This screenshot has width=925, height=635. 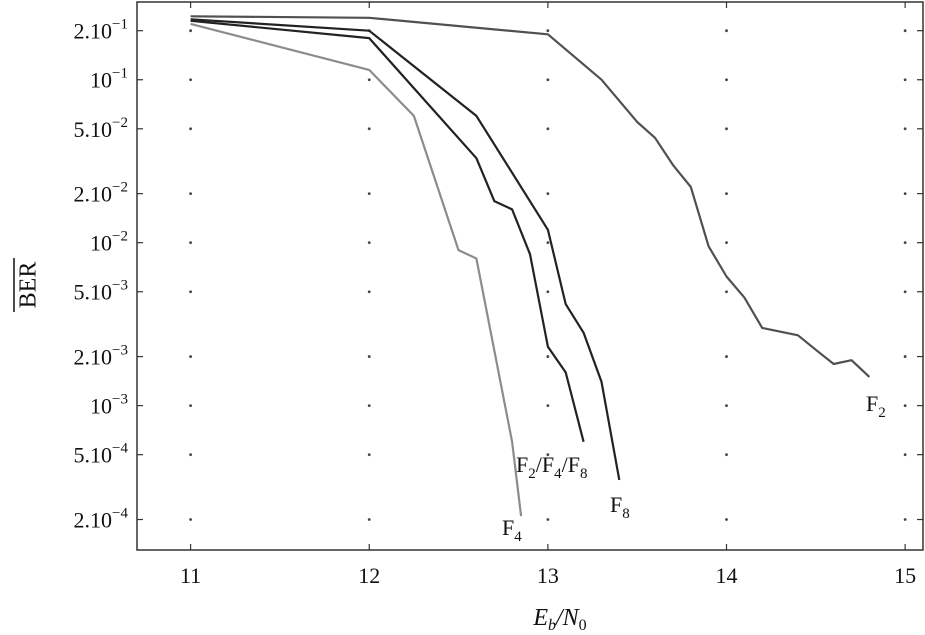 I want to click on series-label-1: F2, so click(x=876, y=406).